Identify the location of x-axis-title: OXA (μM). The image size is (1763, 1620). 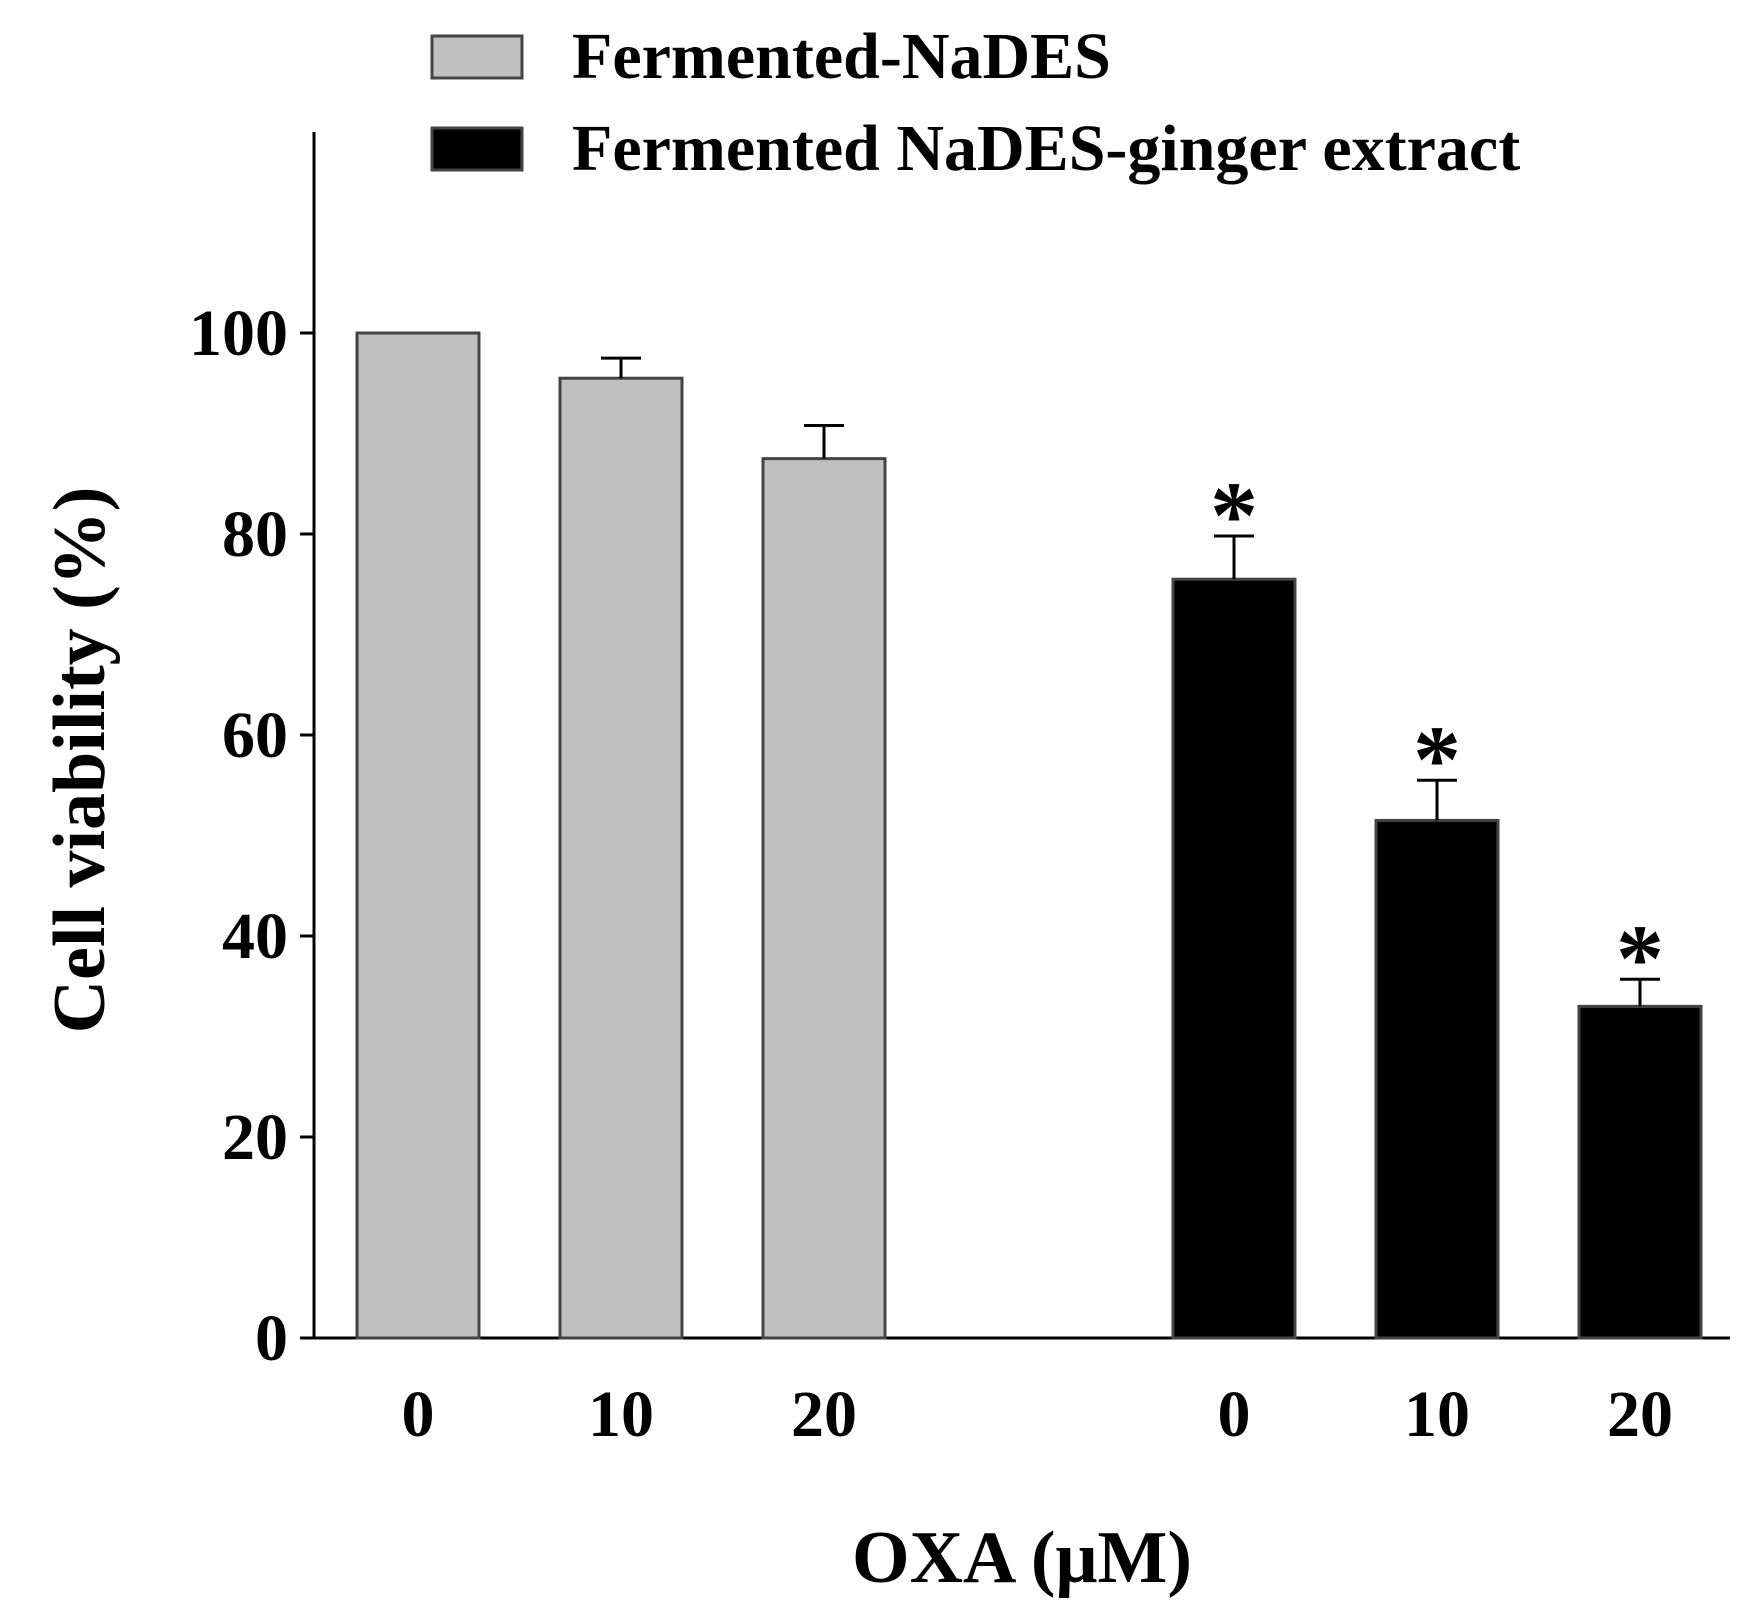
(1022, 1558).